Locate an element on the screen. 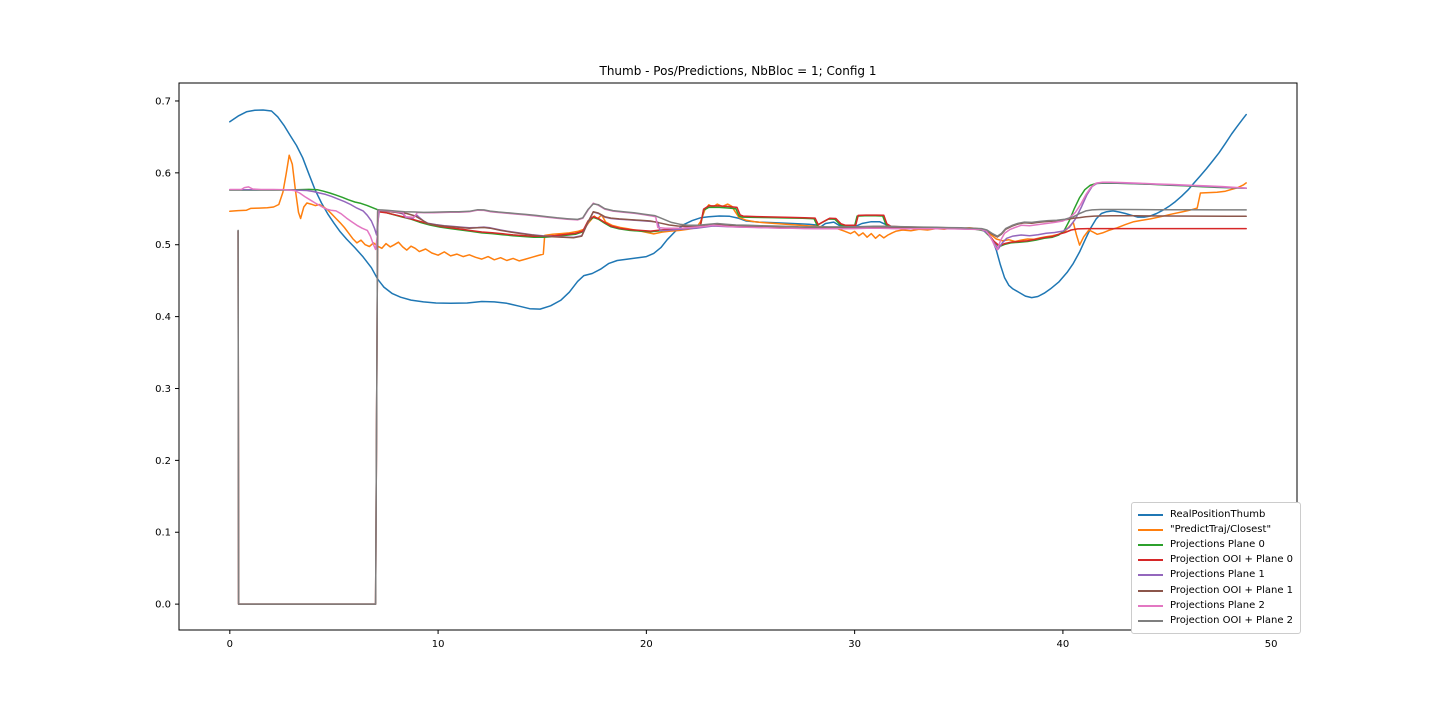 This screenshot has height=720, width=1440. legend-entry: Projections Plane 2 is located at coordinates (1215, 605).